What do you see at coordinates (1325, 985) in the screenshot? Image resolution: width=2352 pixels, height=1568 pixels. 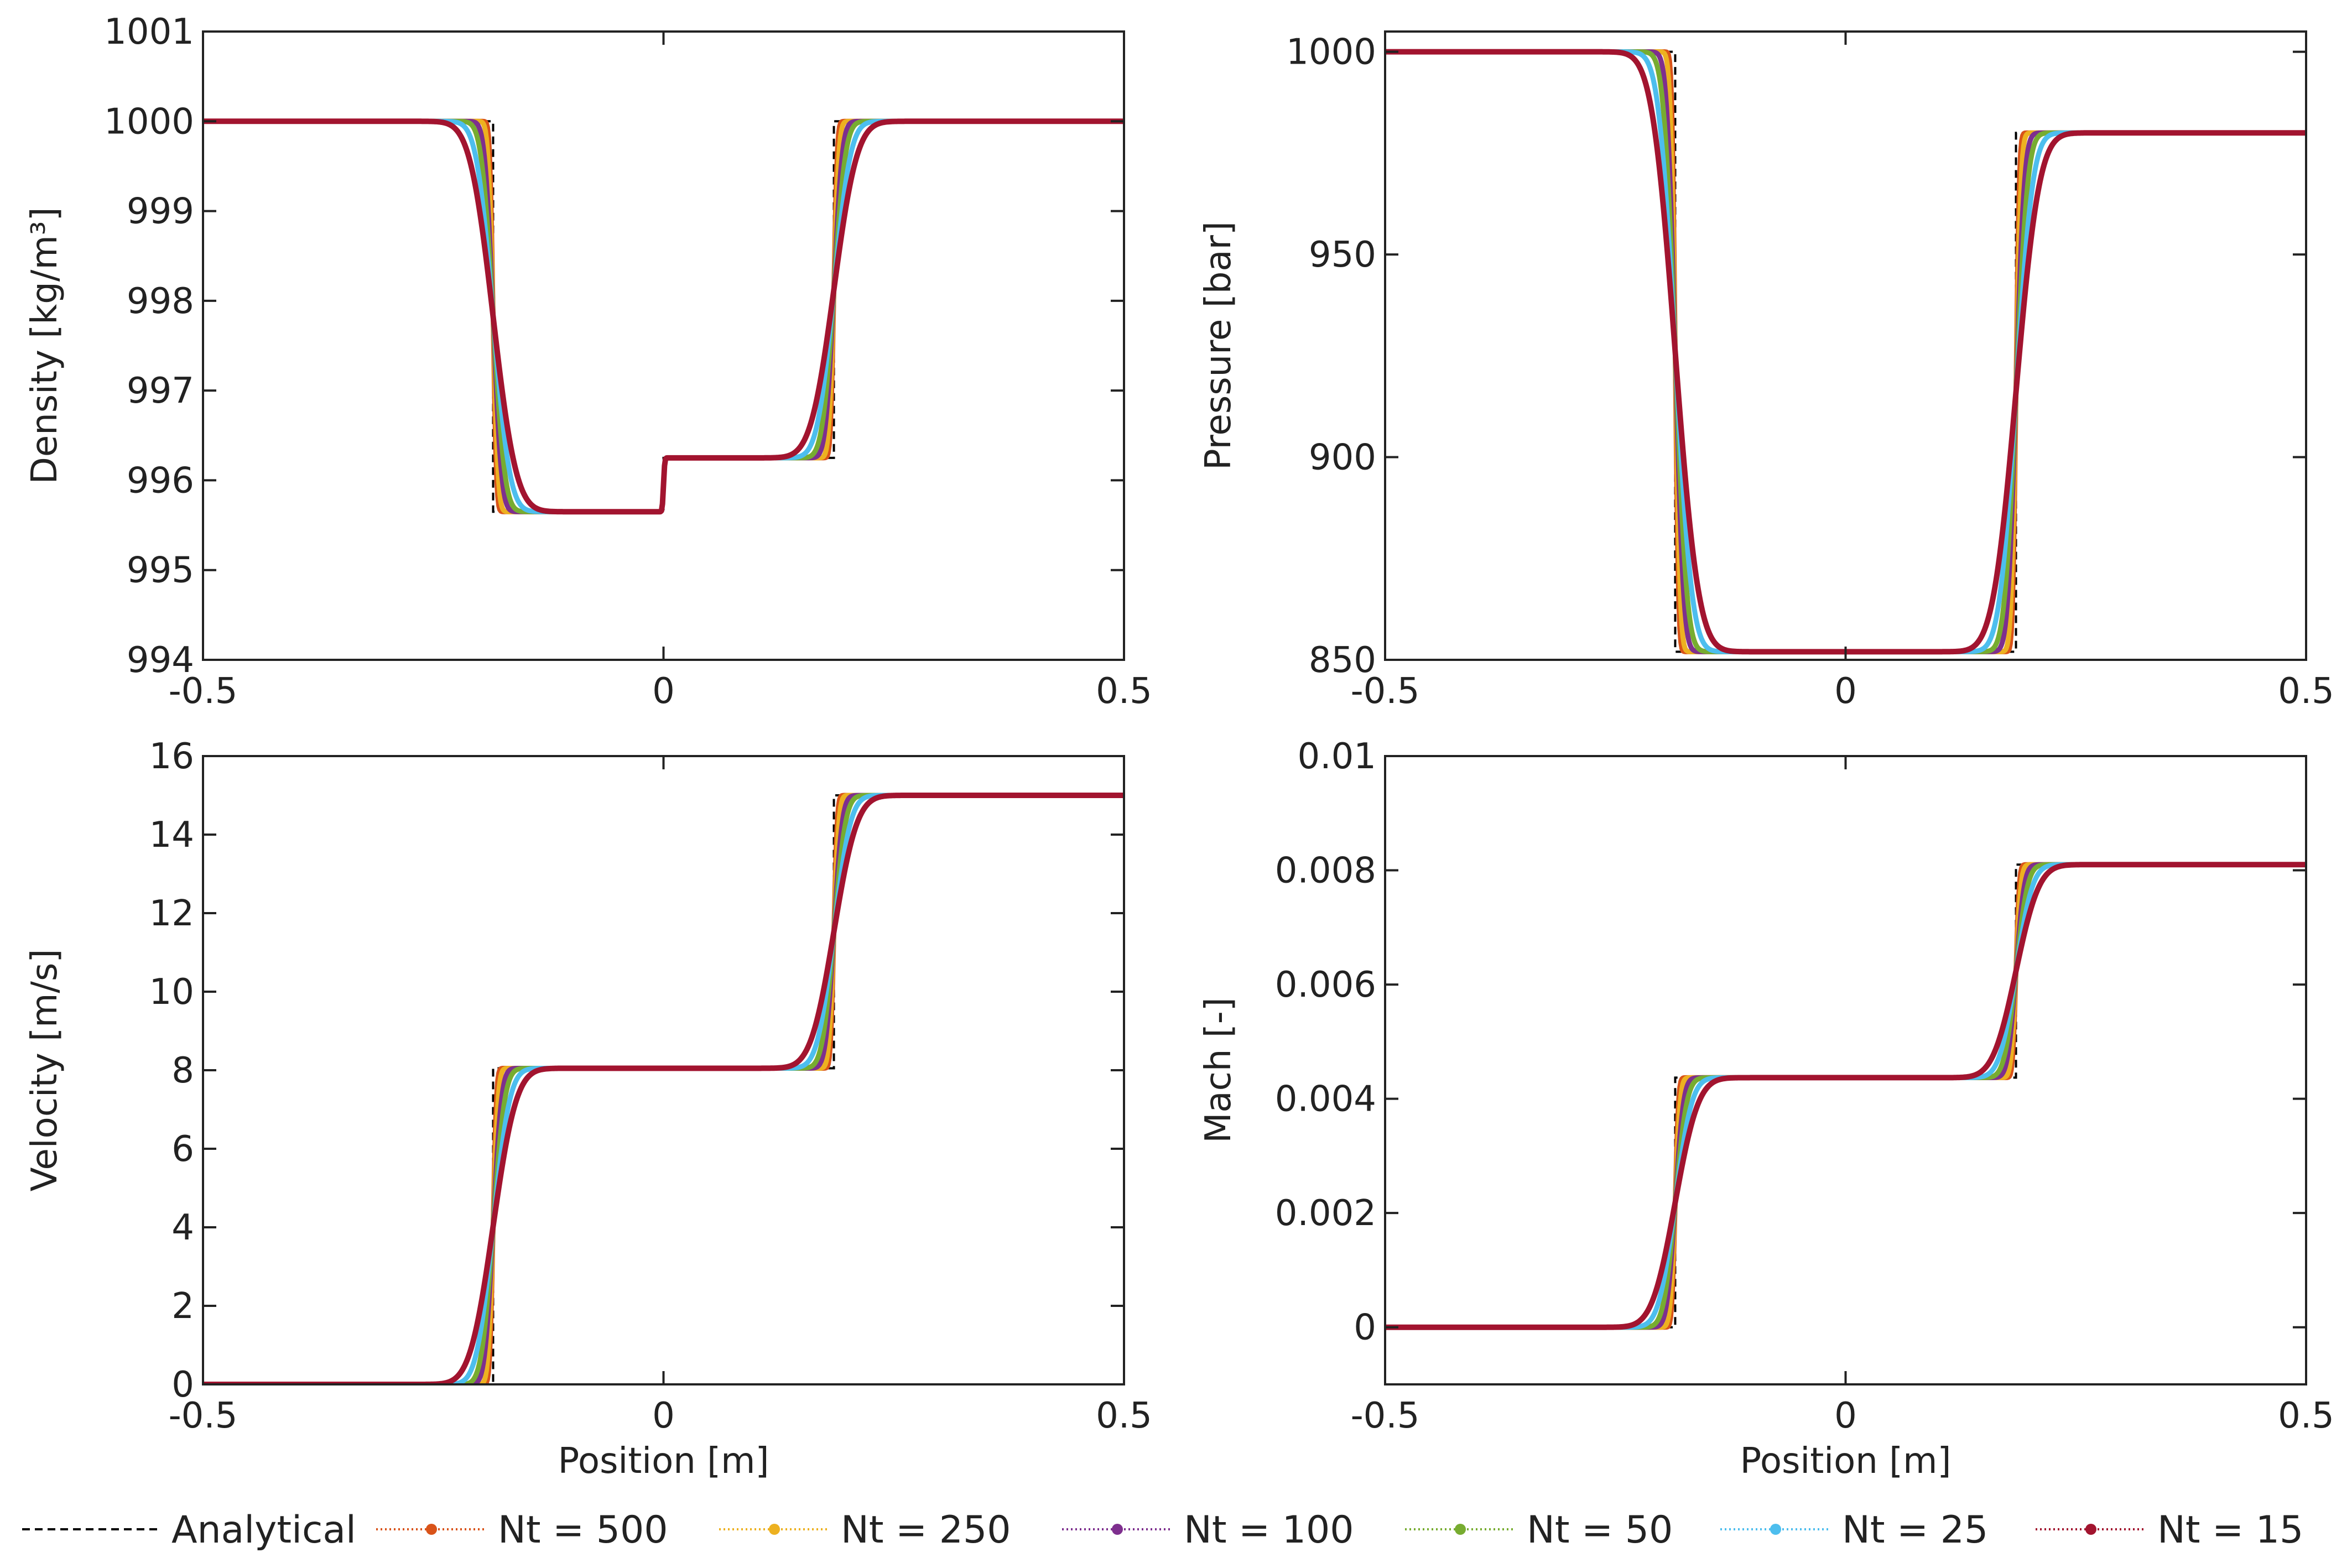 I see `mach-ytick-label: 0.006` at bounding box center [1325, 985].